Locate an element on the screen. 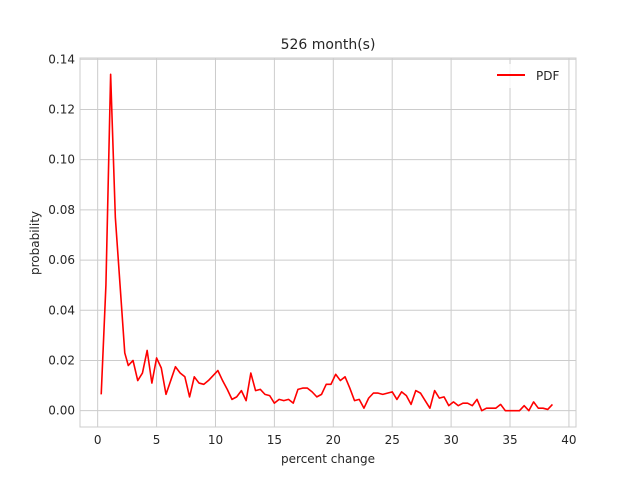  legend-label-pdf: PDF is located at coordinates (547, 76).